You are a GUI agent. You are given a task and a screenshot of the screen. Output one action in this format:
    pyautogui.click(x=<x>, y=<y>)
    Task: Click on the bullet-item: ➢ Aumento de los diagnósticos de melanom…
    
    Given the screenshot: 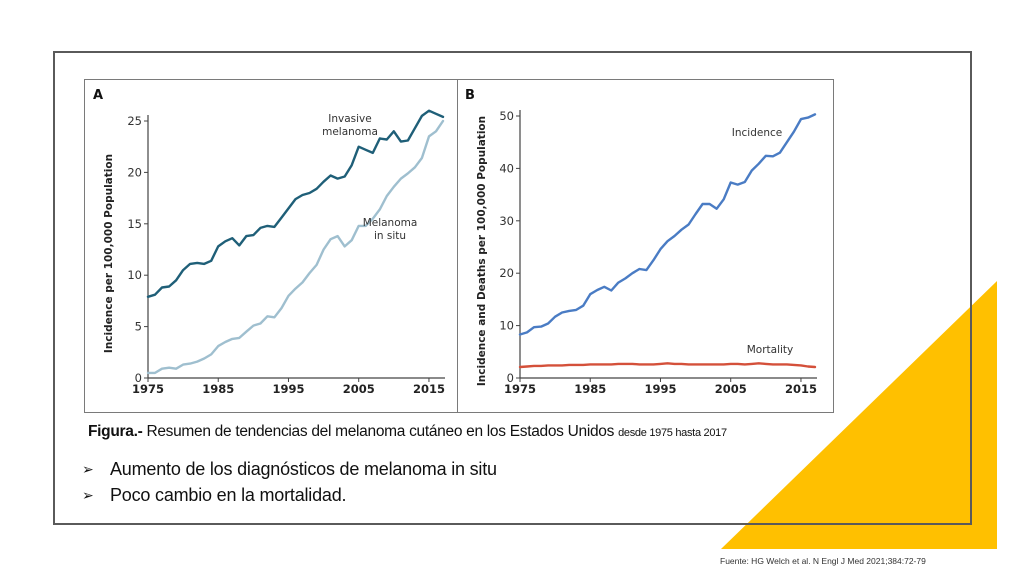 What is the action you would take?
    pyautogui.click(x=289, y=469)
    